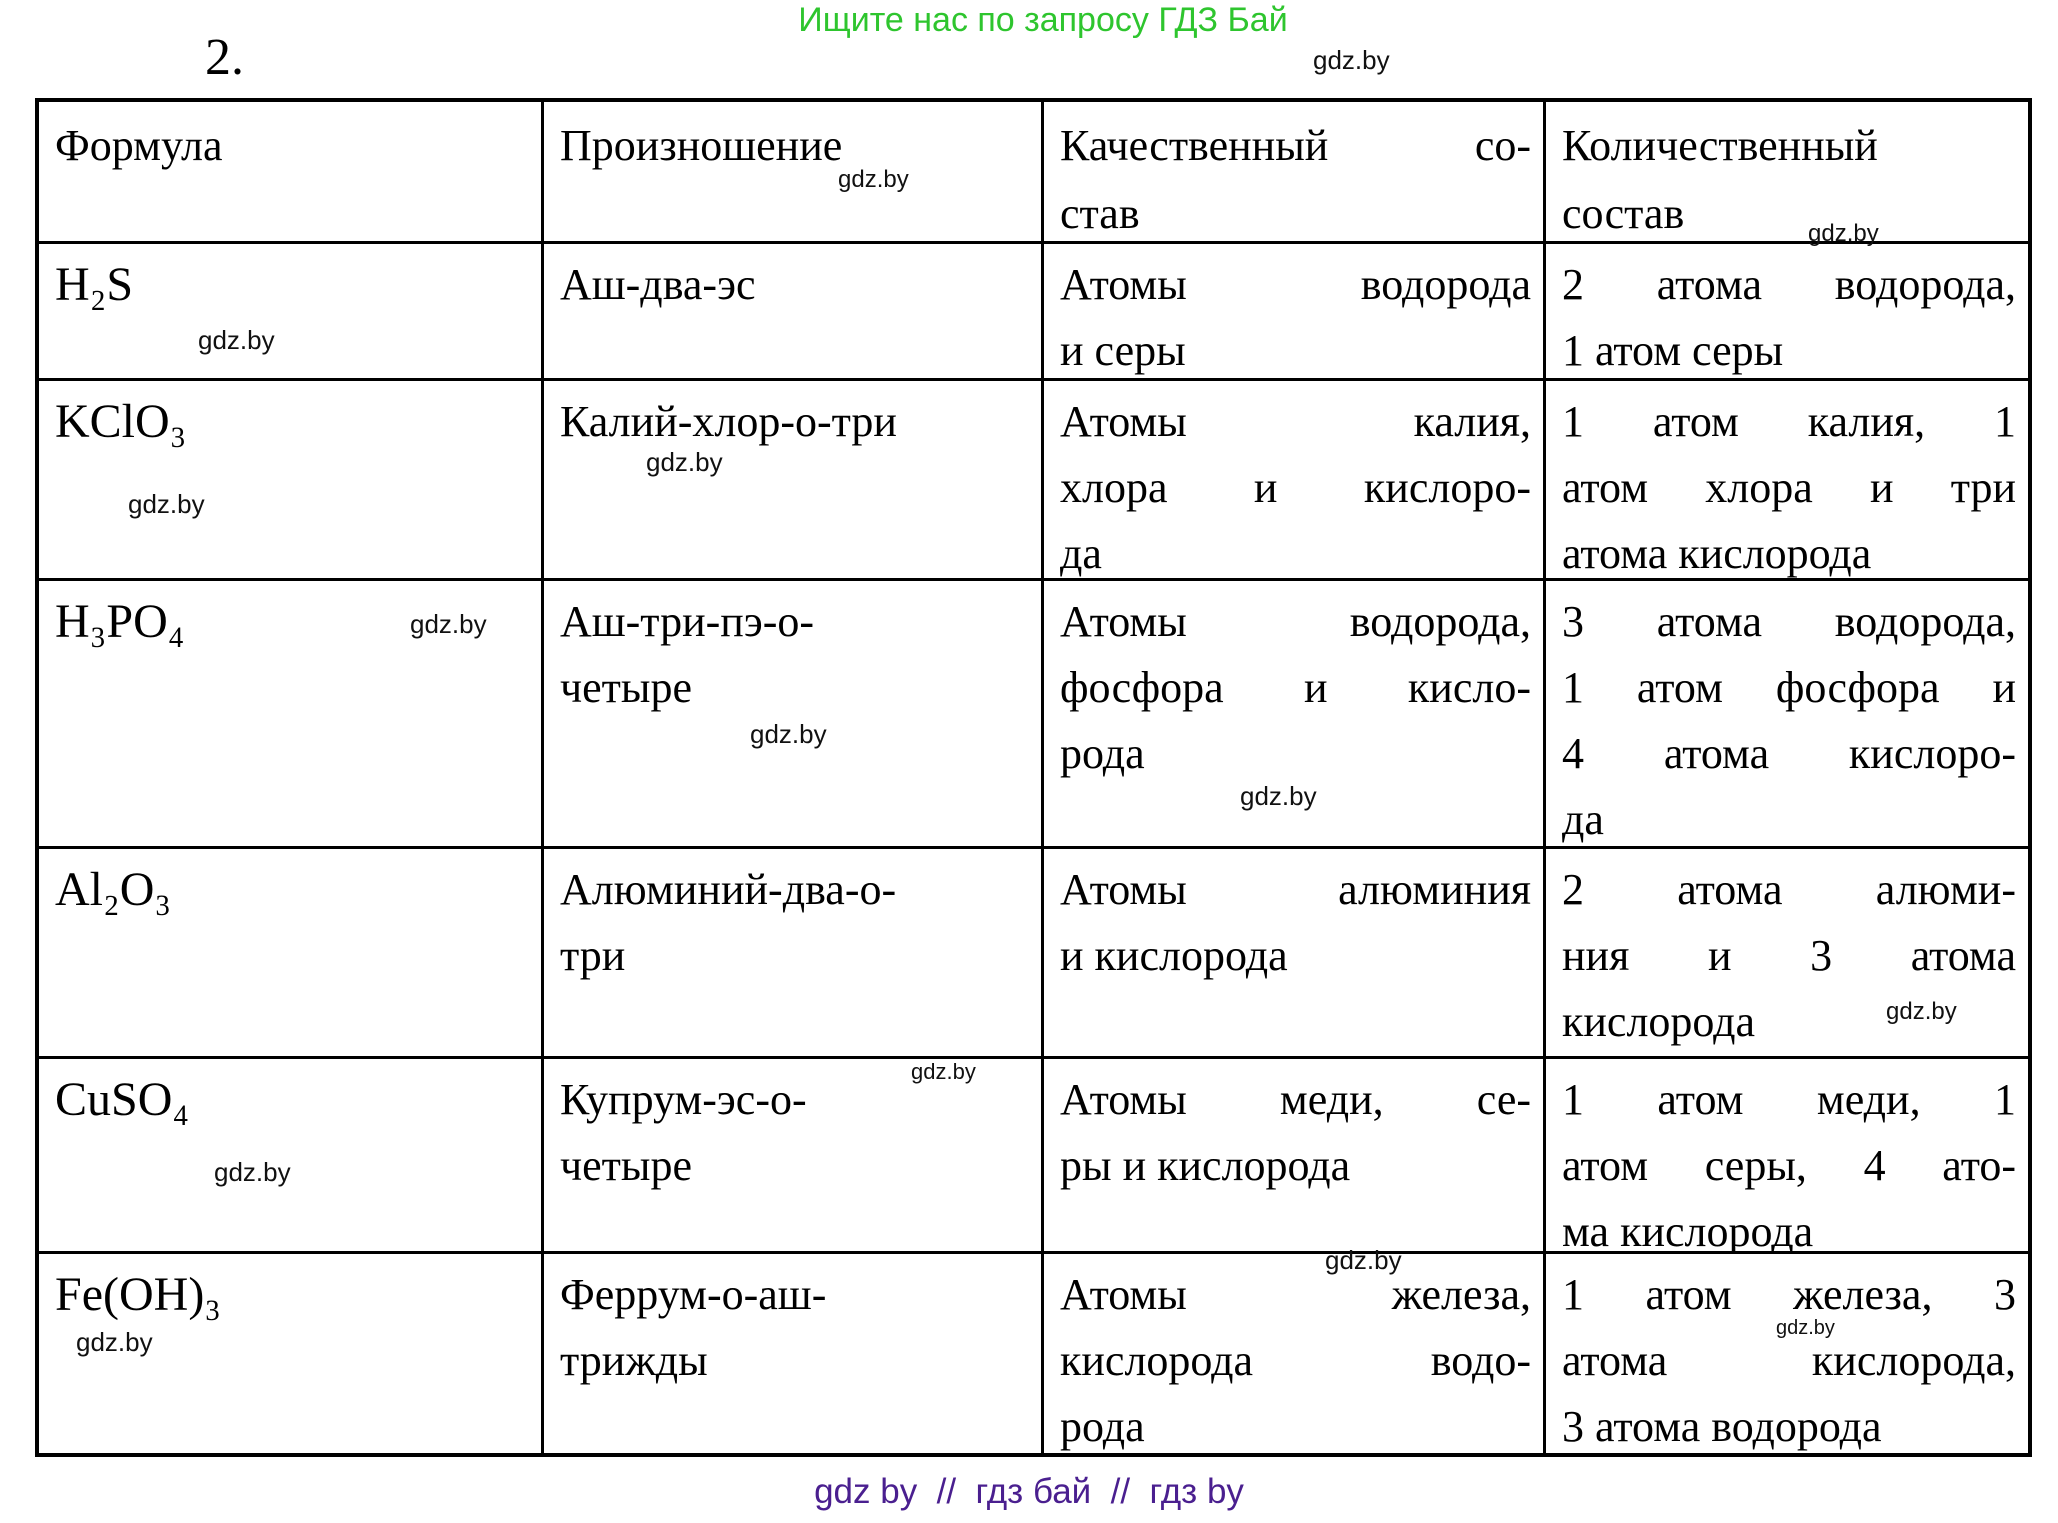  I want to click on text-line: рода, so click(1102, 753).